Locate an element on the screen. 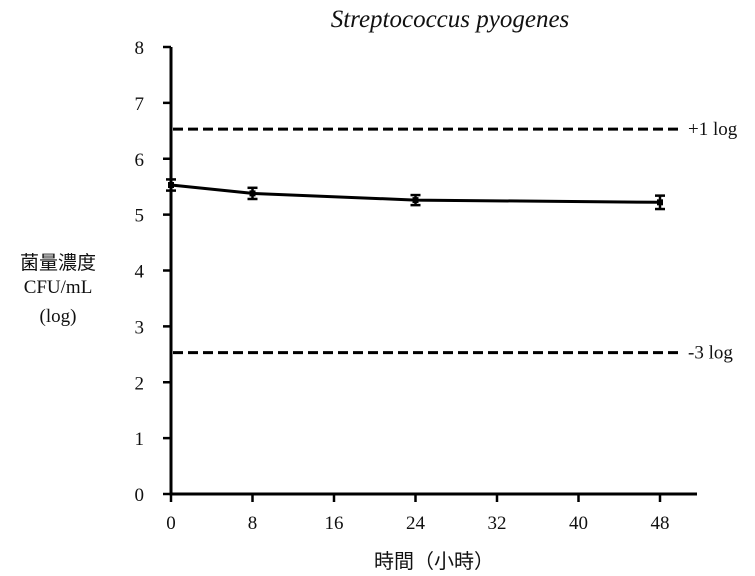 Image resolution: width=755 pixels, height=576 pixels. y-tick-label: 5 is located at coordinates (140, 216).